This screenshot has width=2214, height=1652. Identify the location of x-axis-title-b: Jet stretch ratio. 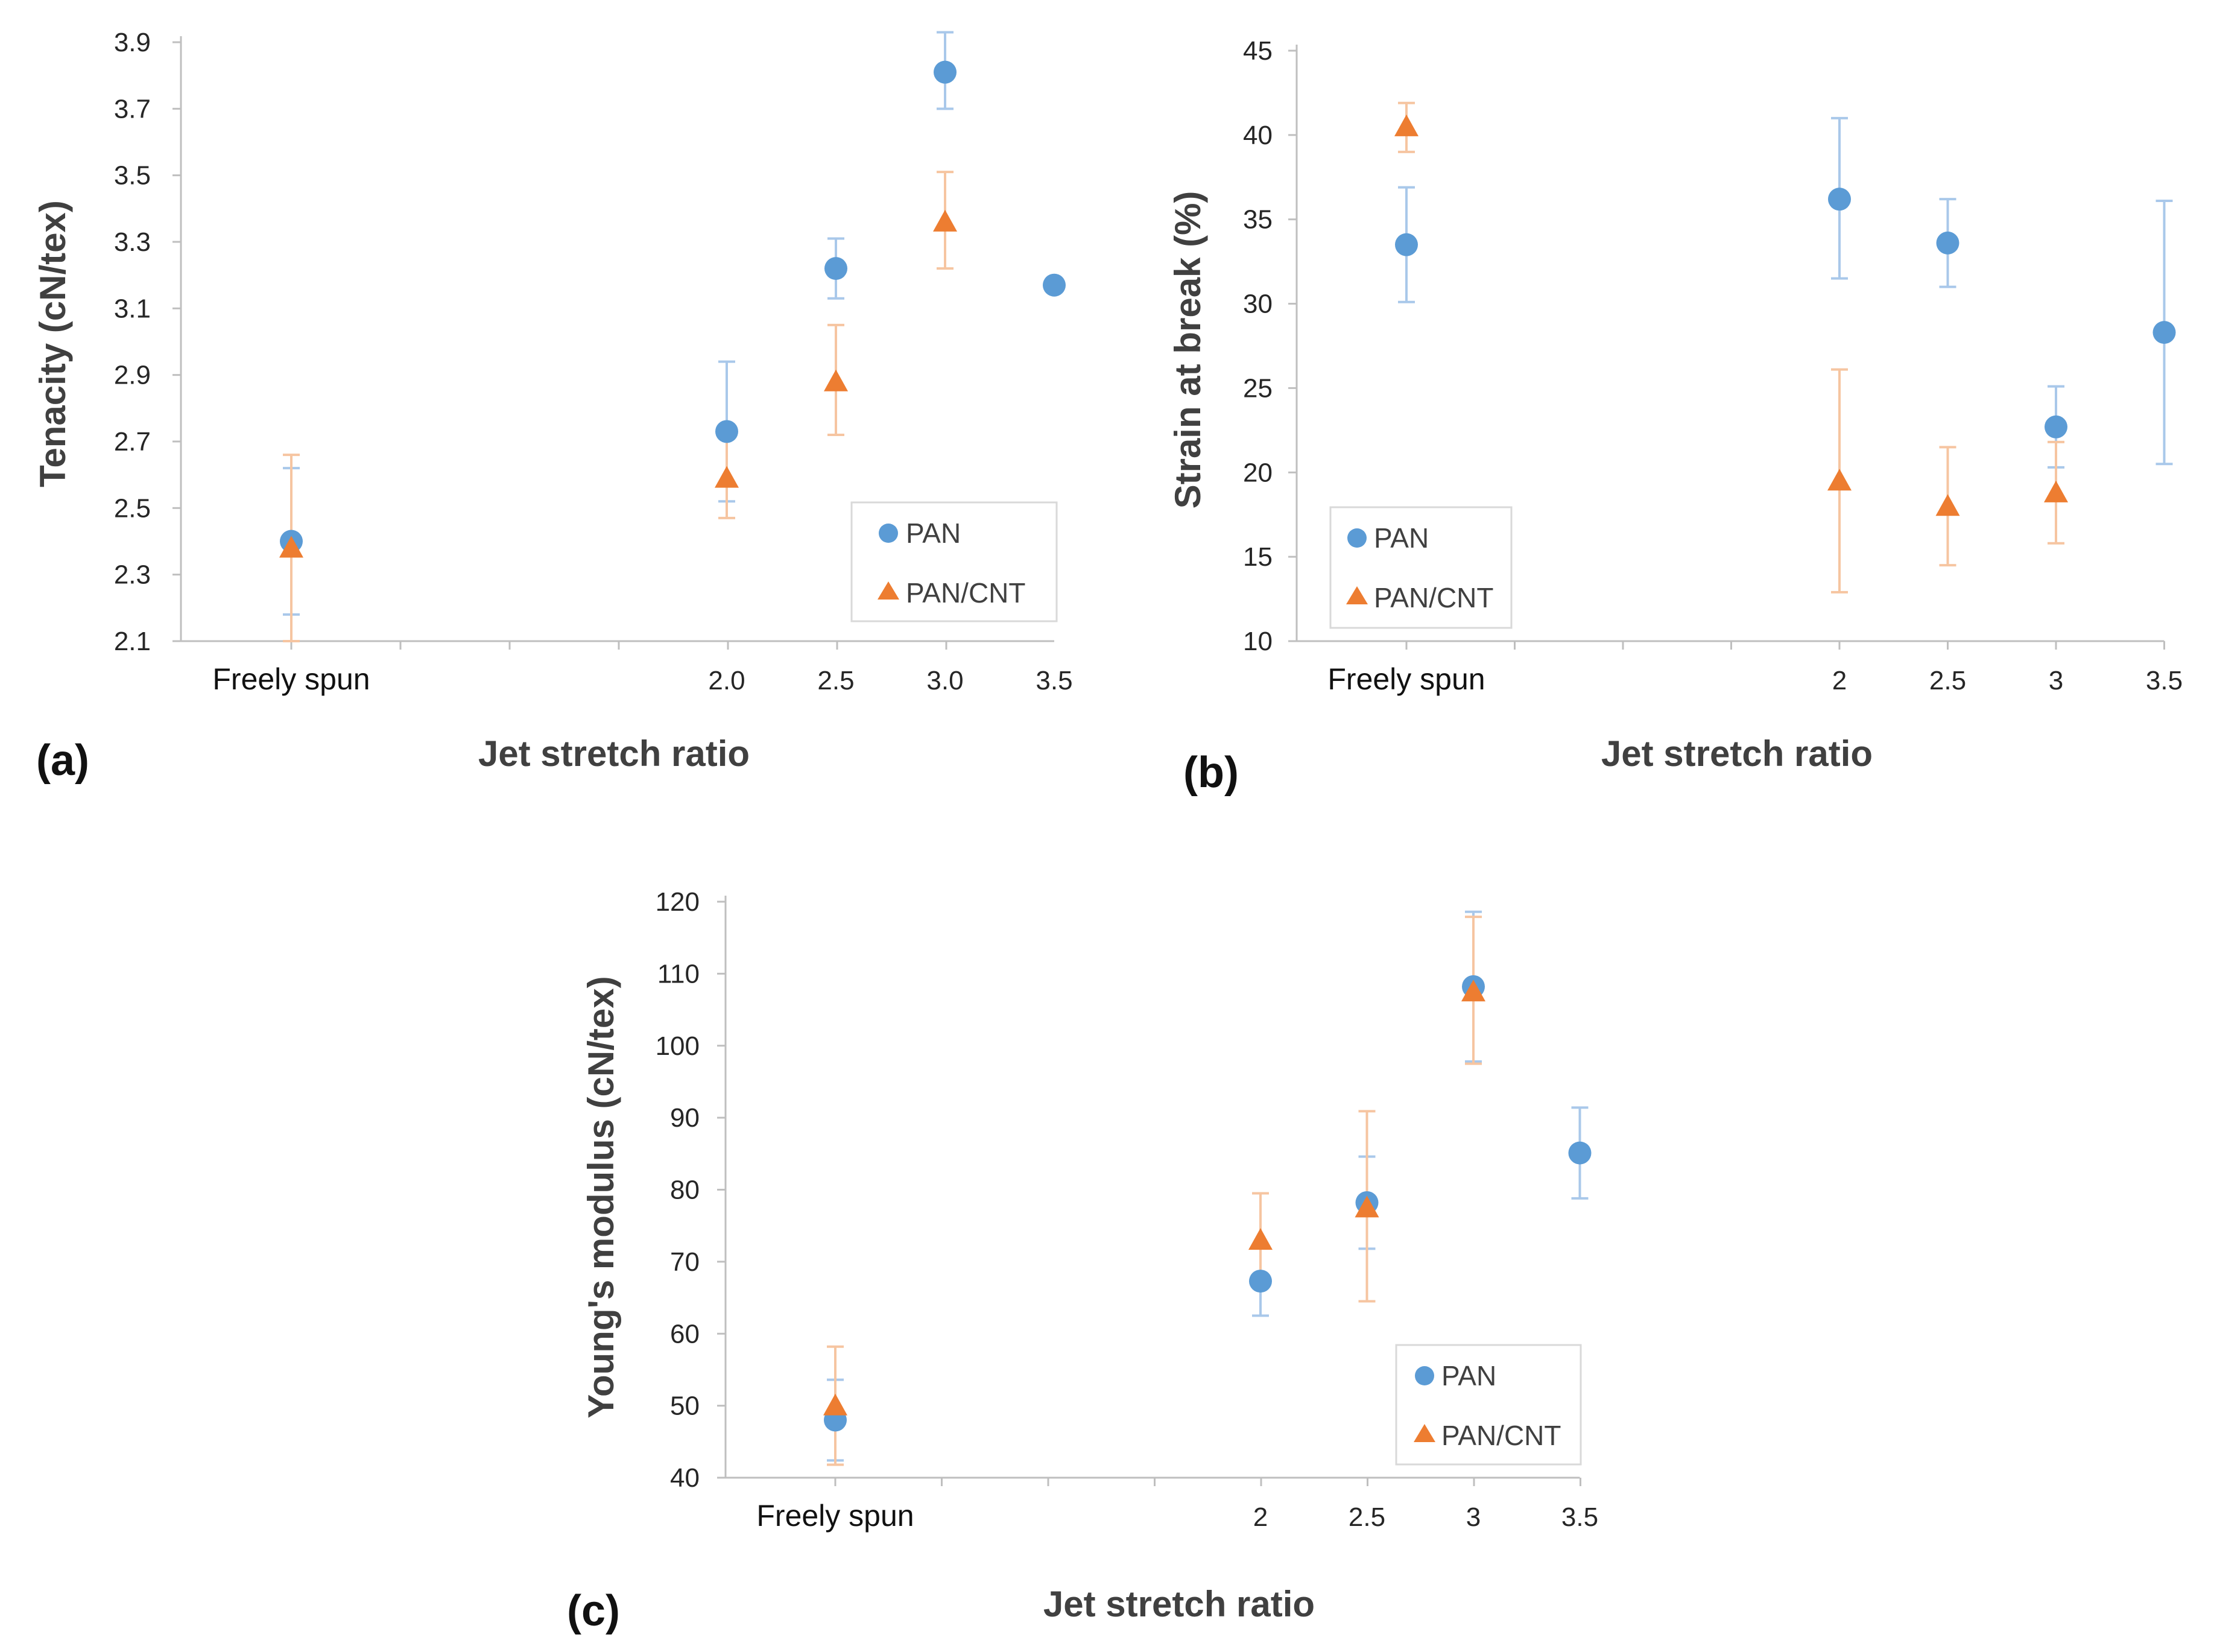
(1737, 753).